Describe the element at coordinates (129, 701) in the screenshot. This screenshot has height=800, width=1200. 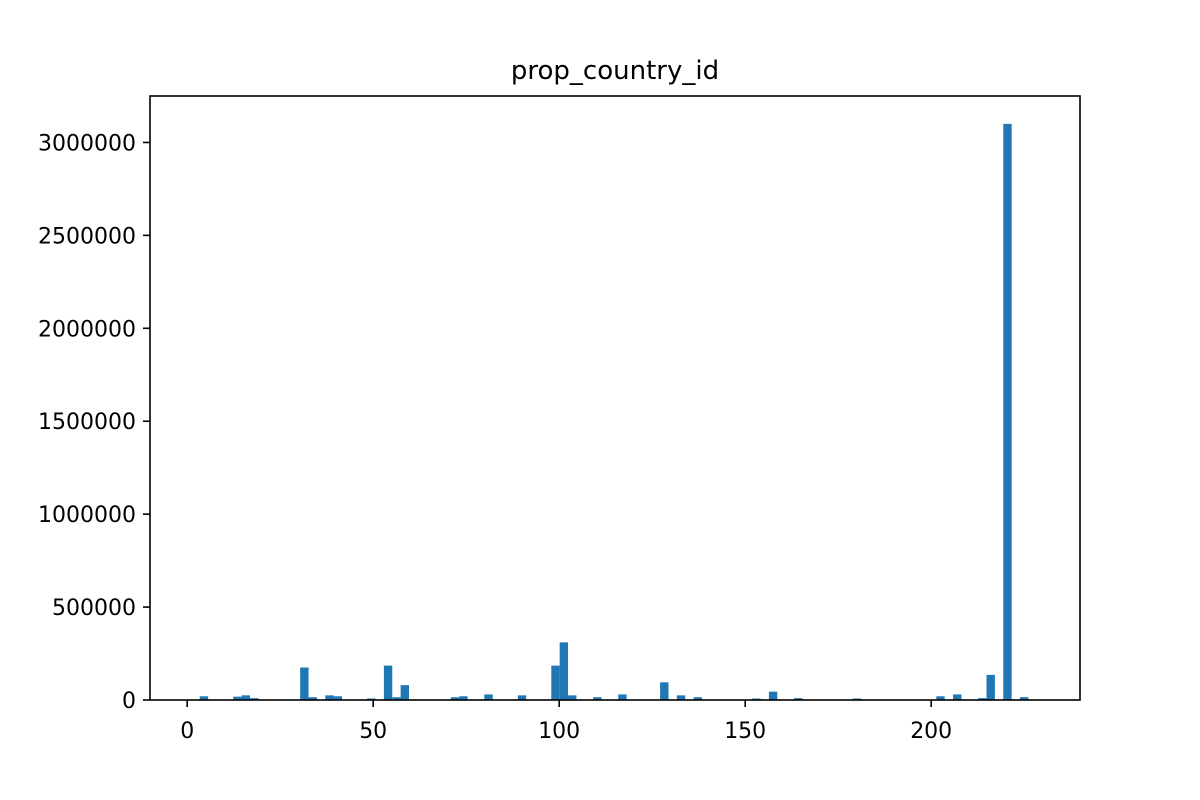
I see `y-tick-label-0: 0` at that location.